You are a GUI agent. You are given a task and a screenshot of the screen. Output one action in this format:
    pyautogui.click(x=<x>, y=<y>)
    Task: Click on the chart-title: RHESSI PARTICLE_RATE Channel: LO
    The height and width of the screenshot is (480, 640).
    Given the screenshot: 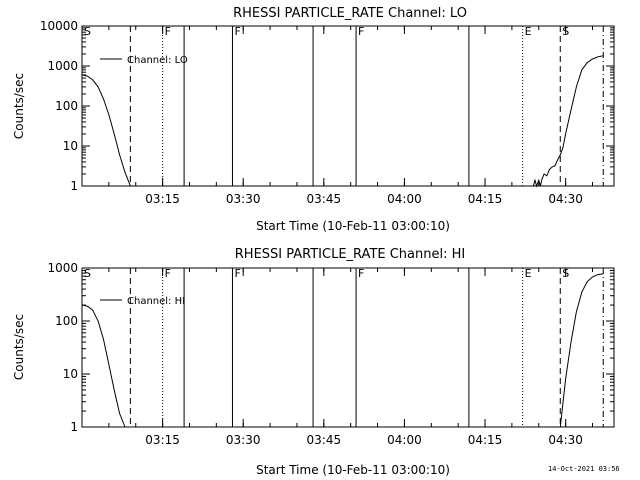 What is the action you would take?
    pyautogui.click(x=350, y=13)
    